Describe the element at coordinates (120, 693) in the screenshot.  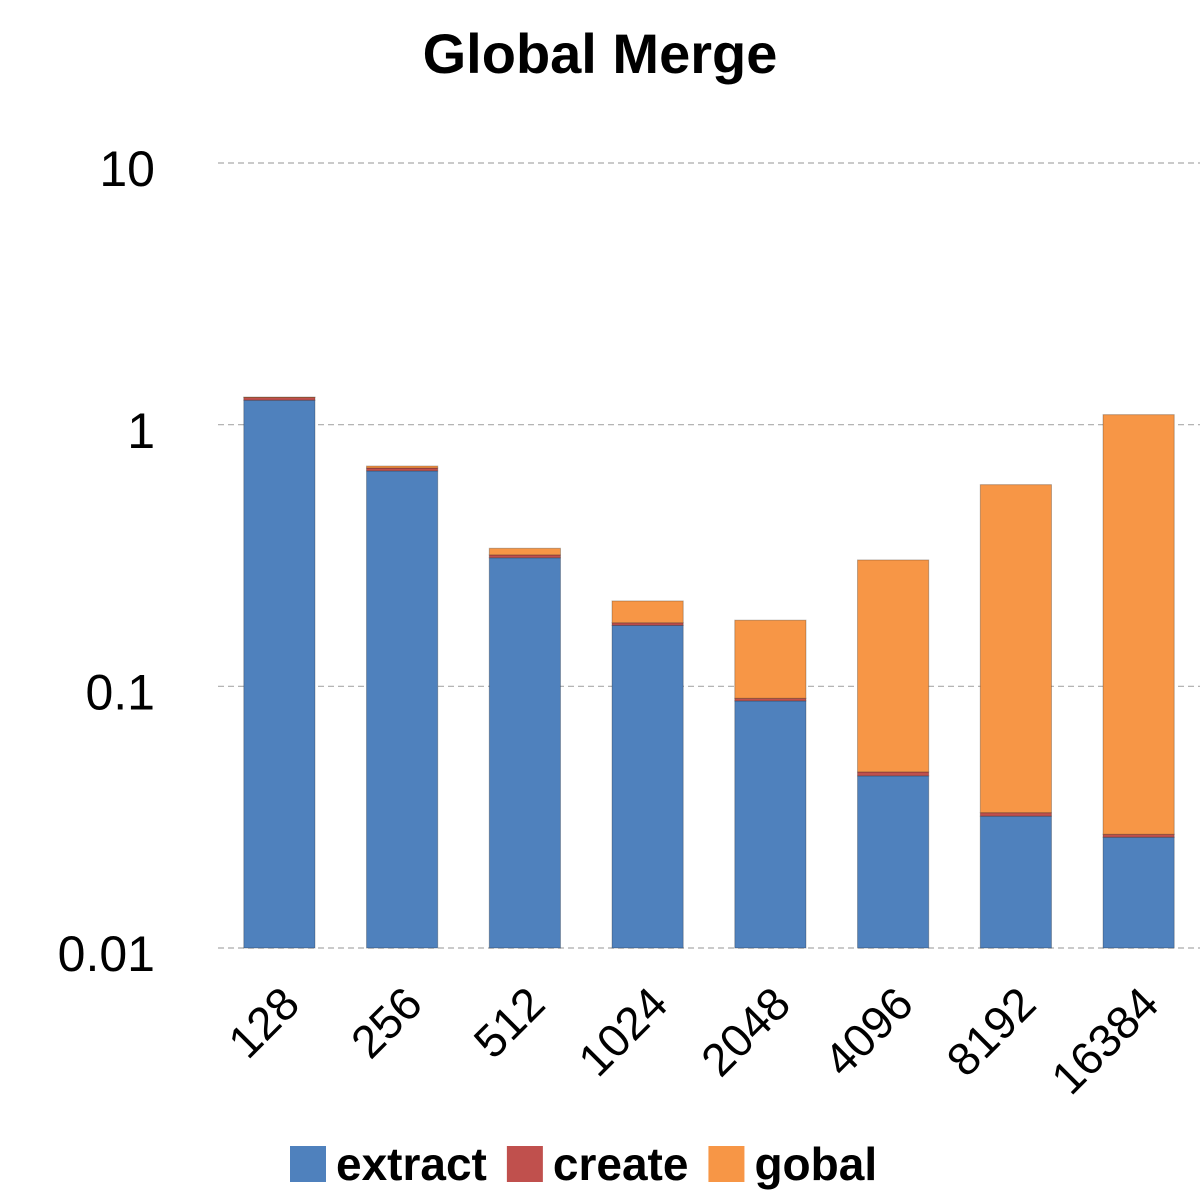
I see `y-tick-label: 0.1` at that location.